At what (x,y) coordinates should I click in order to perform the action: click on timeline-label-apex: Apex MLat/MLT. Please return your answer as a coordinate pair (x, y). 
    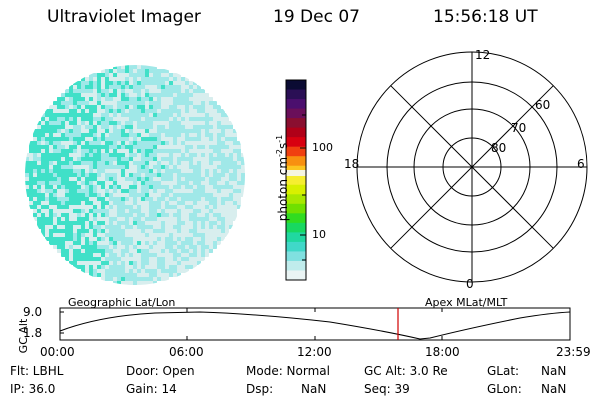
    Looking at the image, I should click on (466, 302).